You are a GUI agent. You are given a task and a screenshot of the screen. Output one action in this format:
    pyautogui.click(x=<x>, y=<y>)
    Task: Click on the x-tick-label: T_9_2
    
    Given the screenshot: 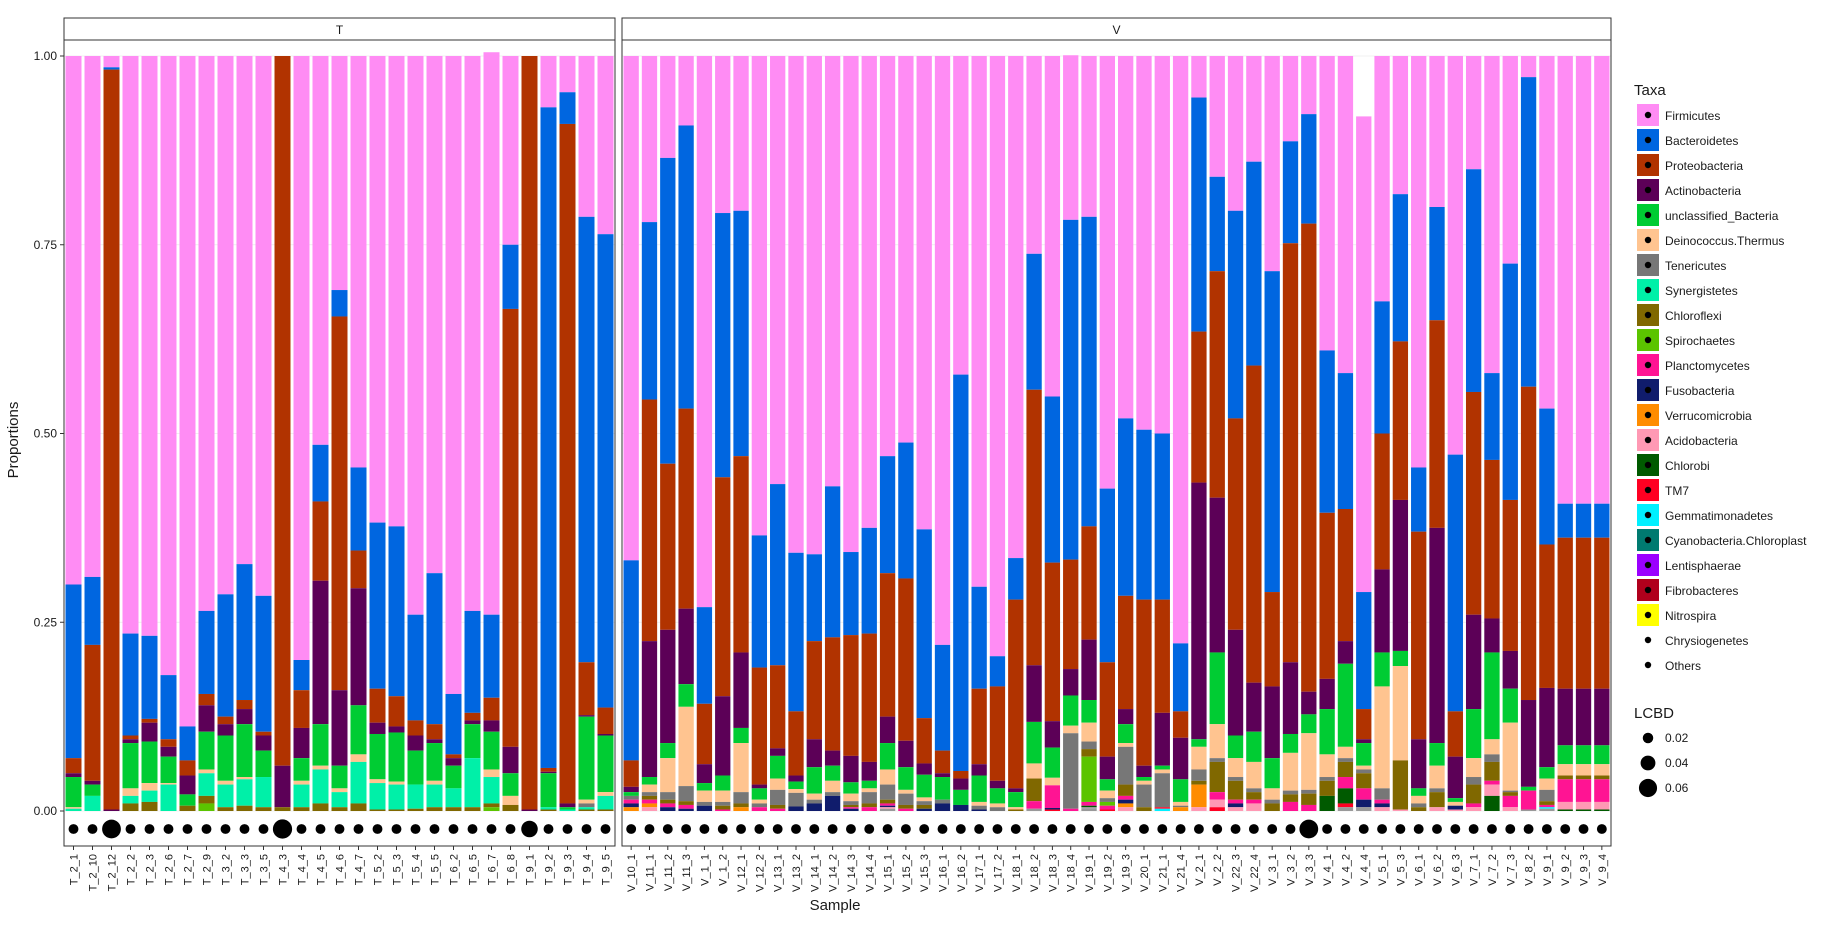 What is the action you would take?
    pyautogui.click(x=550, y=869)
    